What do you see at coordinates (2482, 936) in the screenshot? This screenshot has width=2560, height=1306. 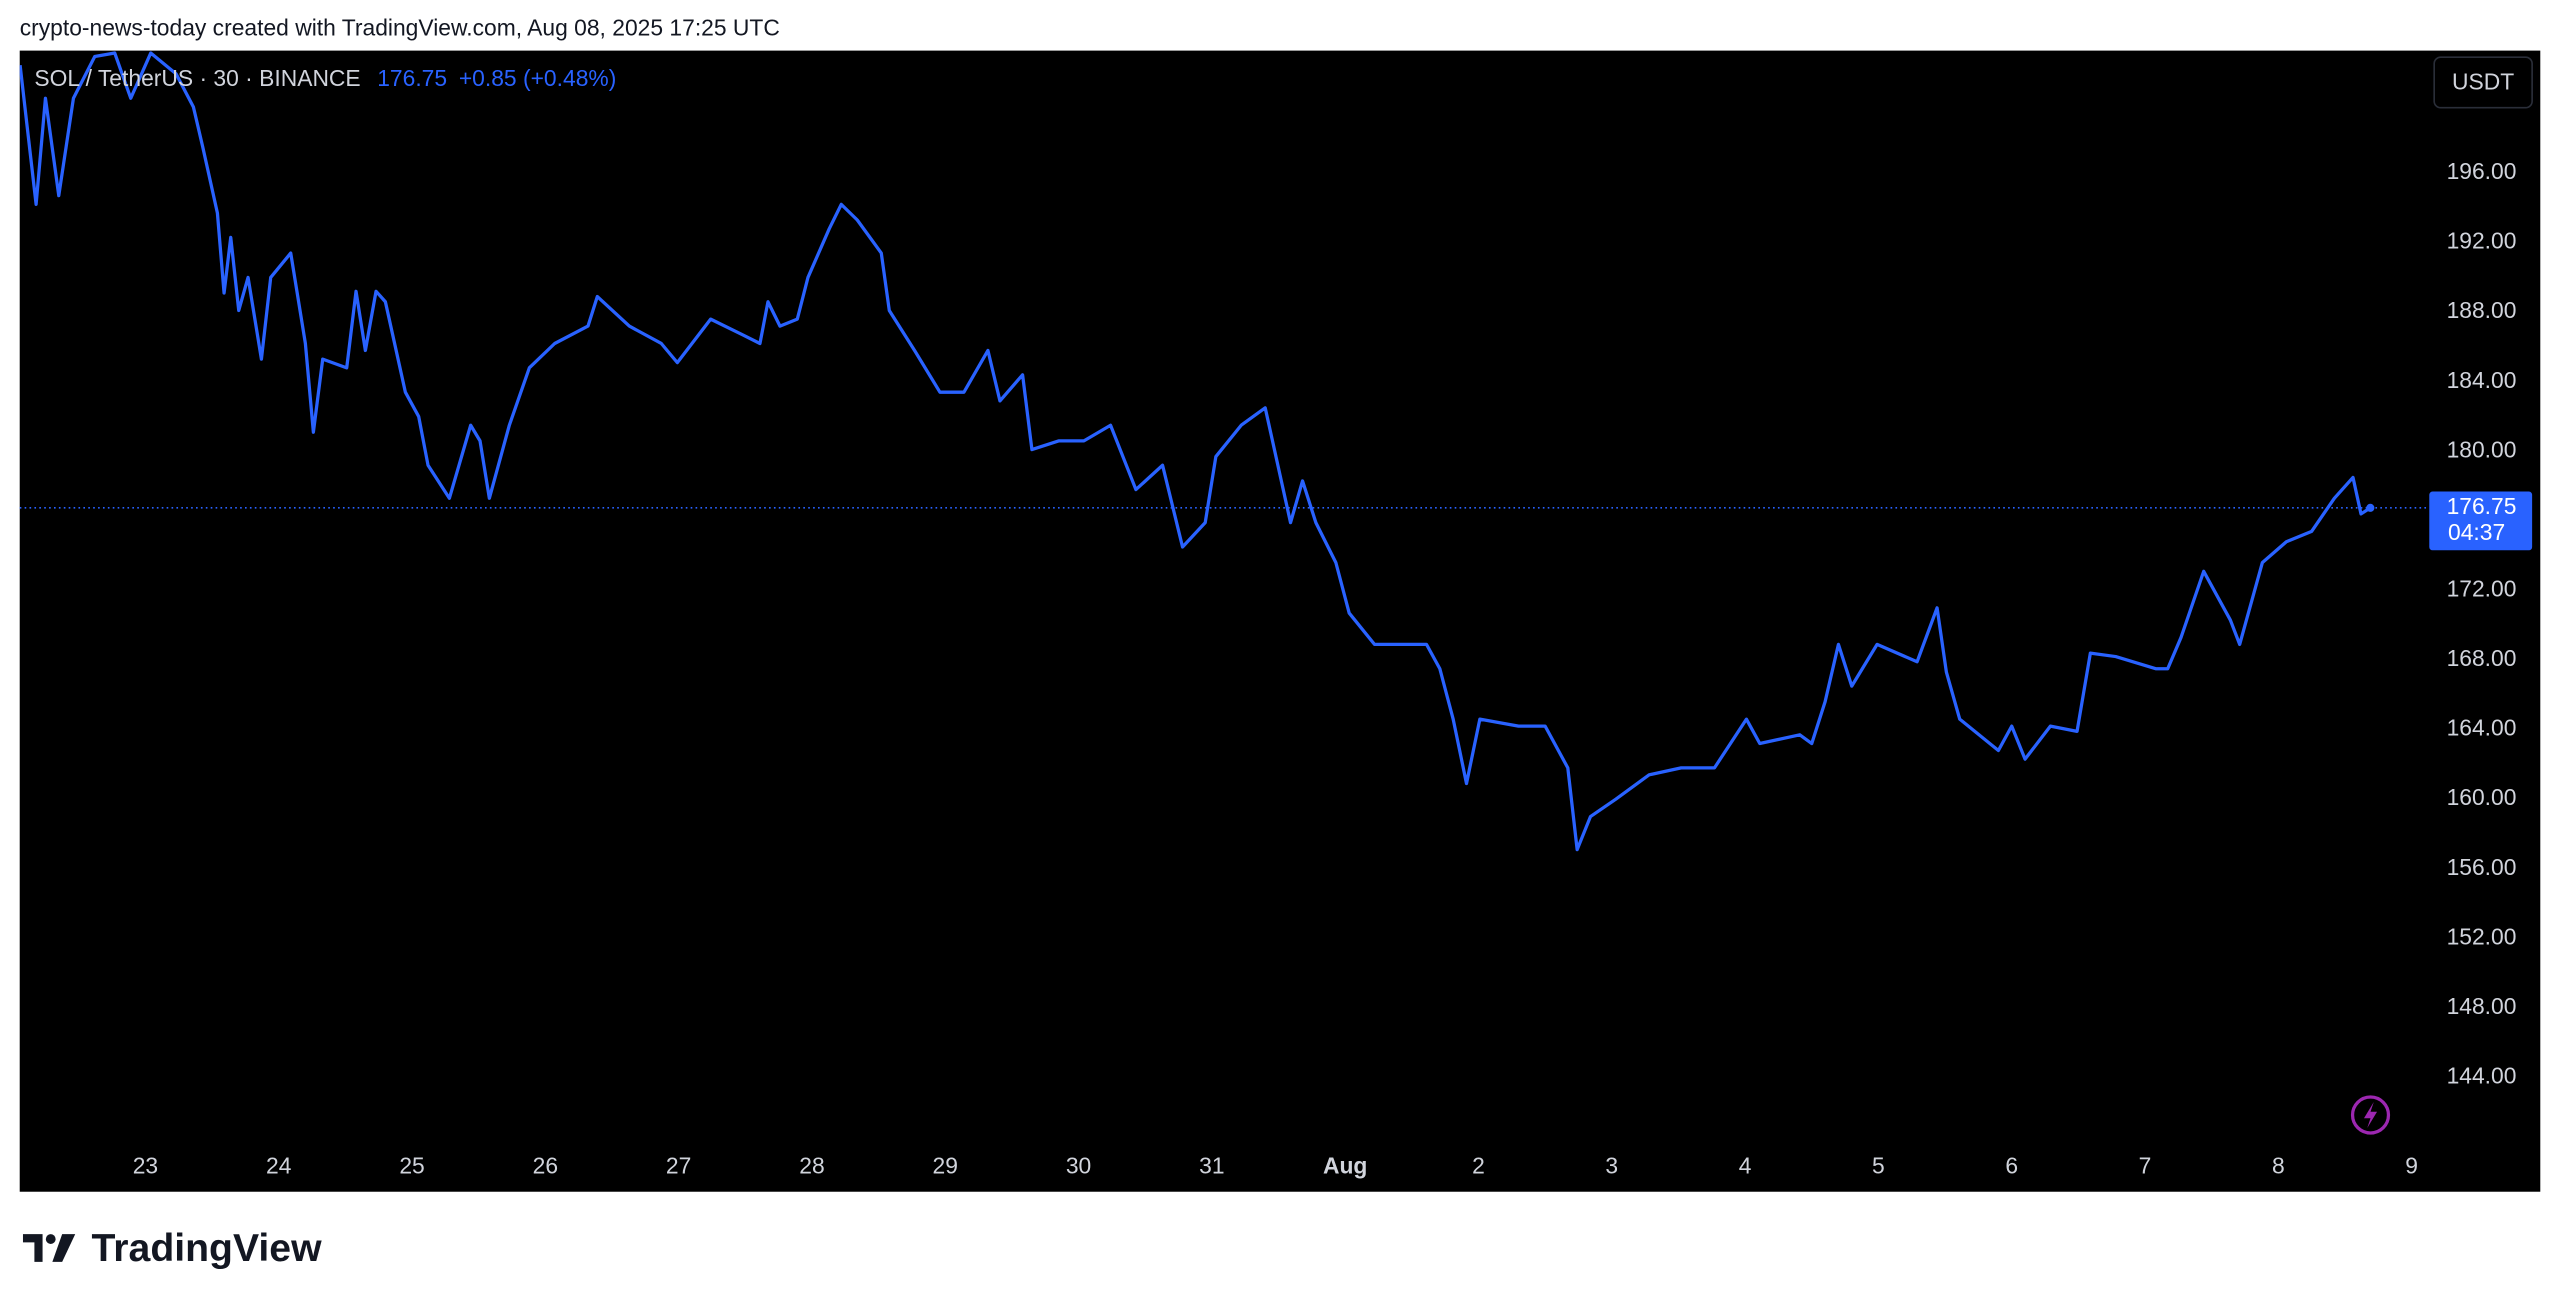 I see `y-tick-label: 152.00` at bounding box center [2482, 936].